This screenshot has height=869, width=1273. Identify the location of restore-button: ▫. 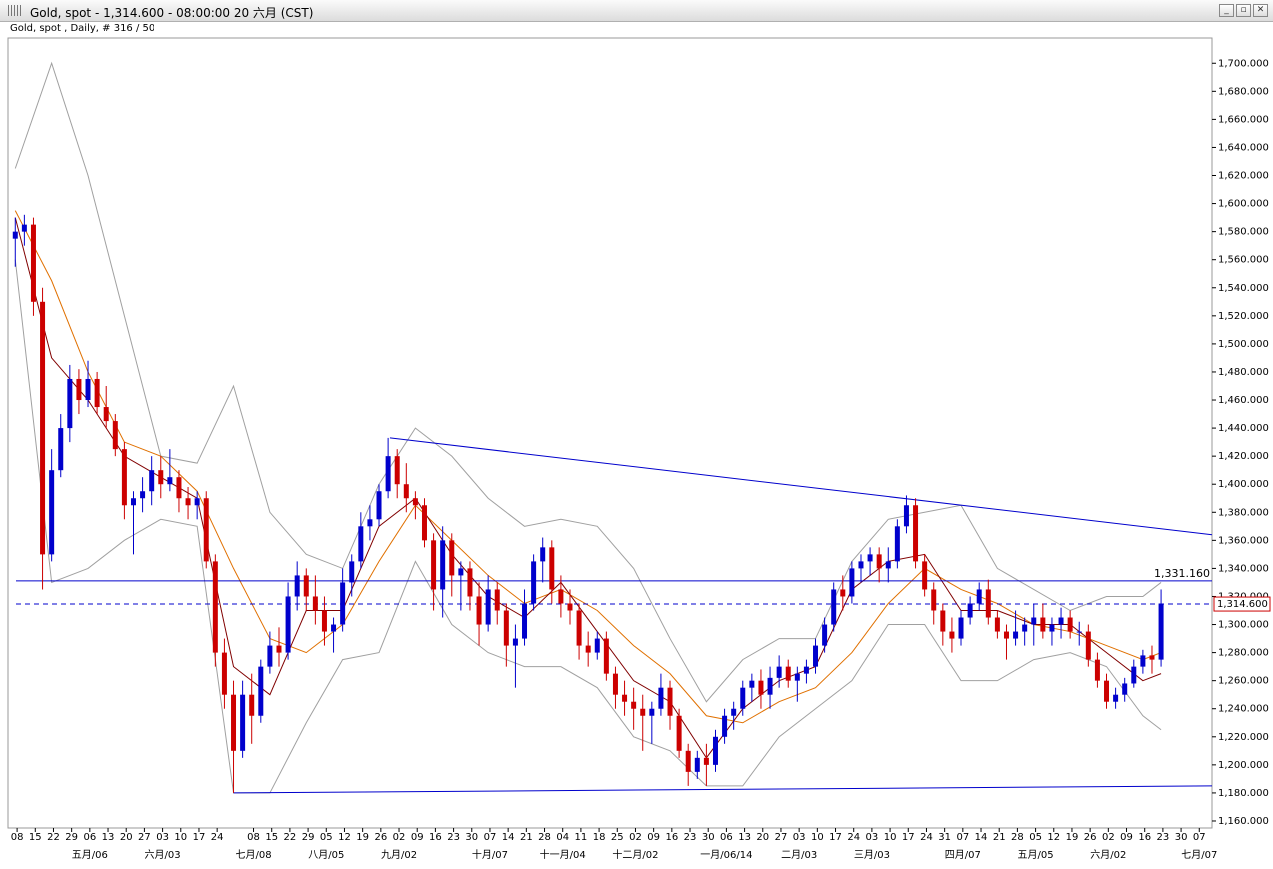
(1243, 10).